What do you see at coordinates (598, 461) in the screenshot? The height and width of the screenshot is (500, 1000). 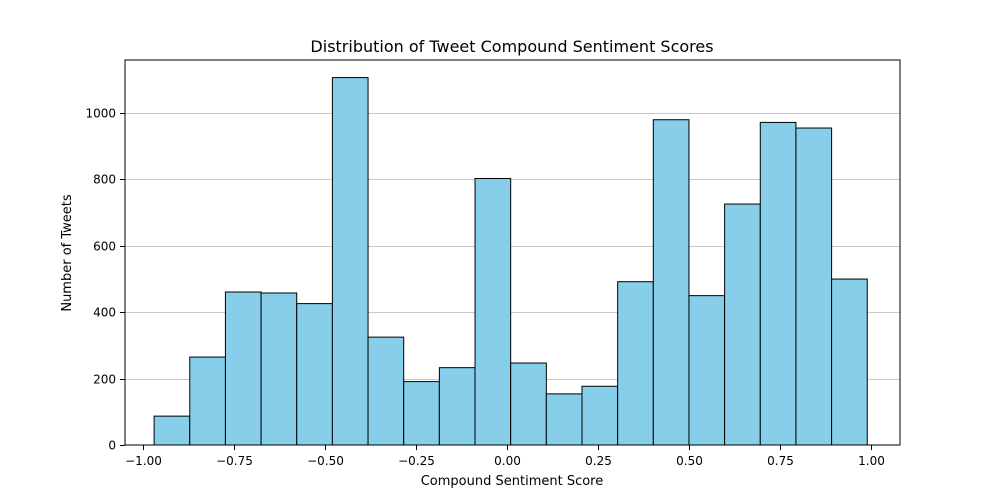 I see `x-tick-label: 0.25` at bounding box center [598, 461].